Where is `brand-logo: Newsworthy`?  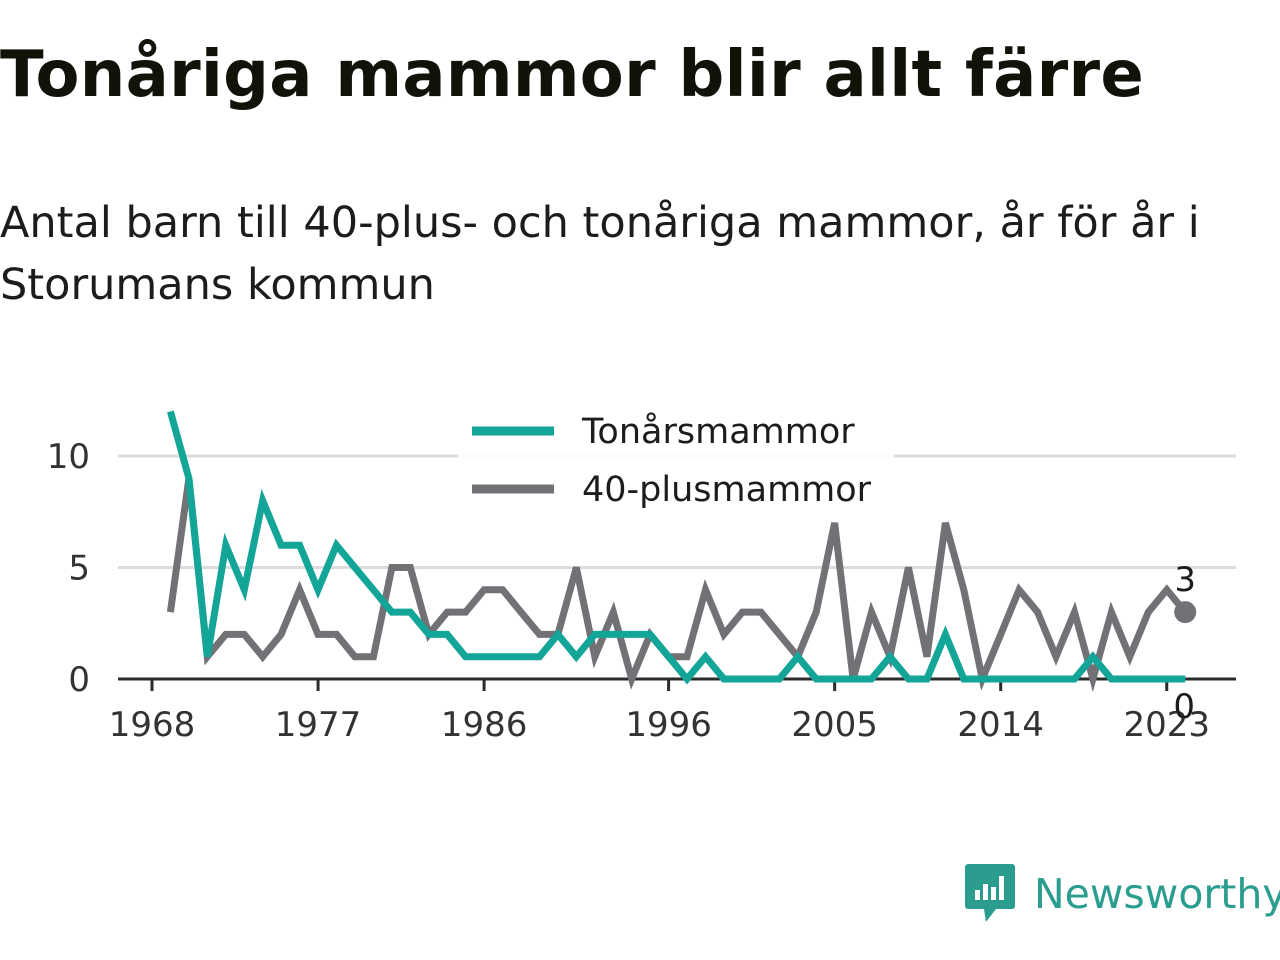 brand-logo: Newsworthy is located at coordinates (1122, 894).